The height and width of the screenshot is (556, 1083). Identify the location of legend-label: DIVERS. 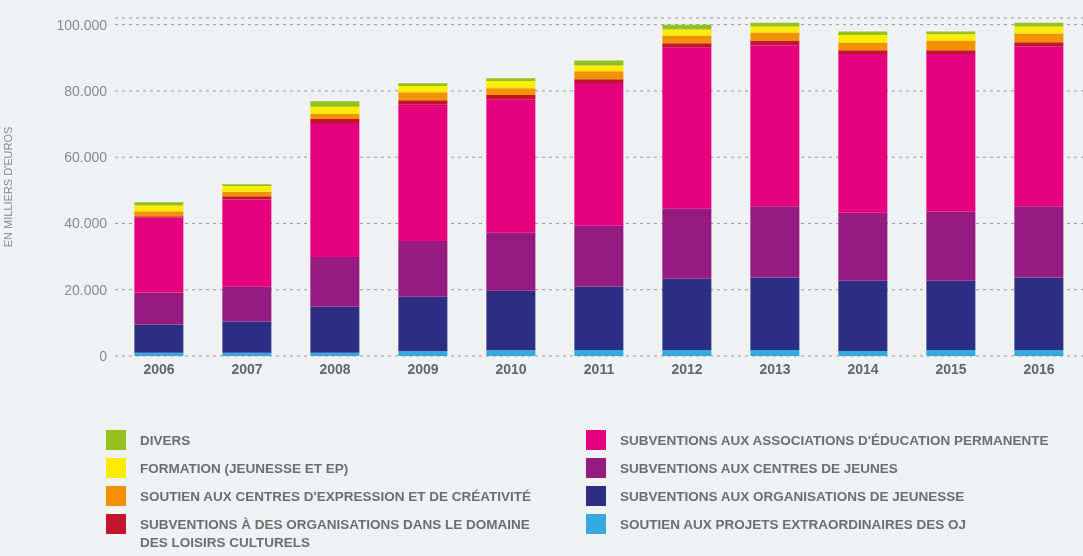
(165, 441).